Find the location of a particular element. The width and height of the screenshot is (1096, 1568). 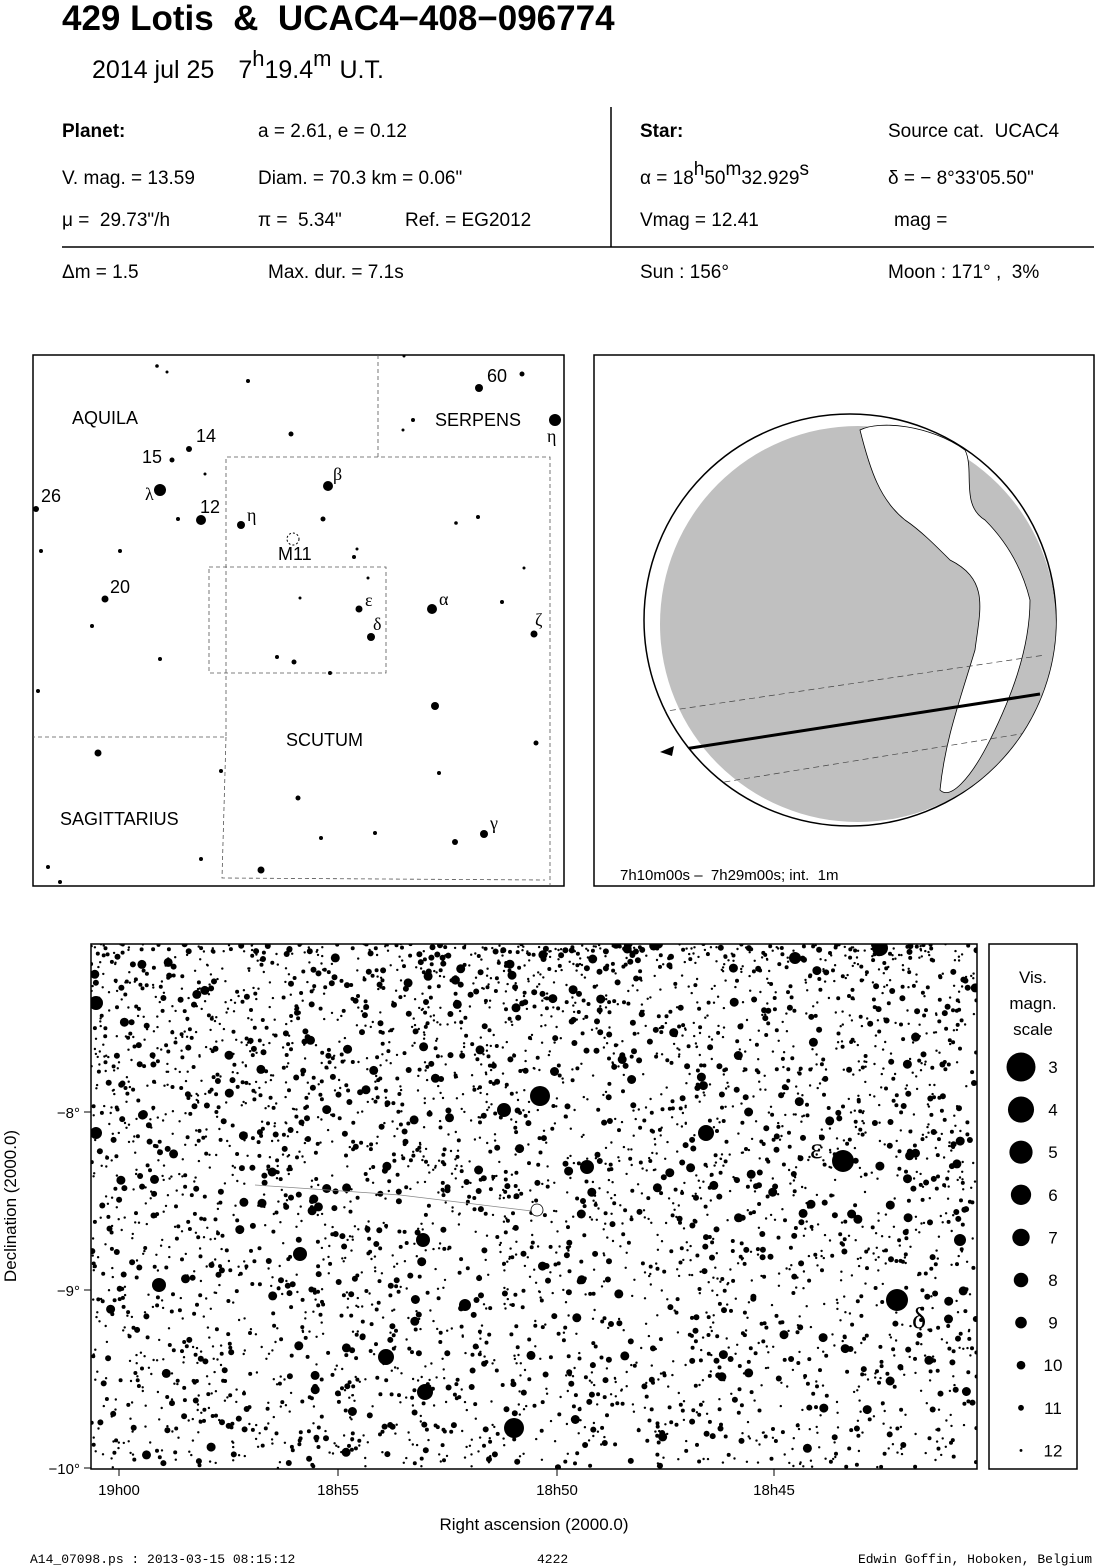

shape is located at coordinates (205, 597).